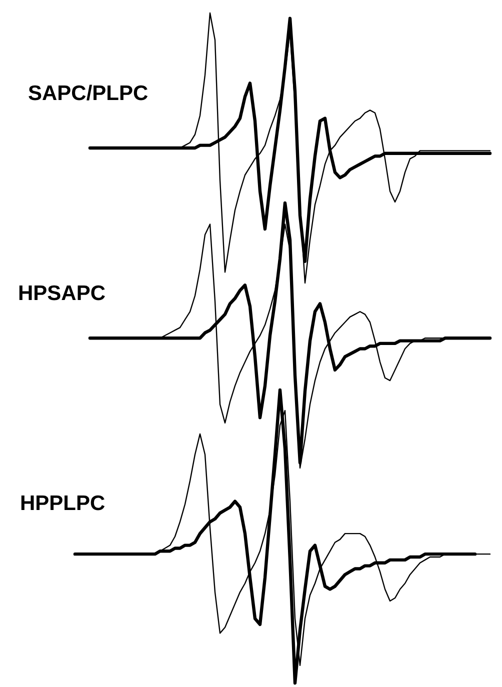 The width and height of the screenshot is (502, 687). What do you see at coordinates (88, 94) in the screenshot?
I see `text: SAPC/PLPC` at bounding box center [88, 94].